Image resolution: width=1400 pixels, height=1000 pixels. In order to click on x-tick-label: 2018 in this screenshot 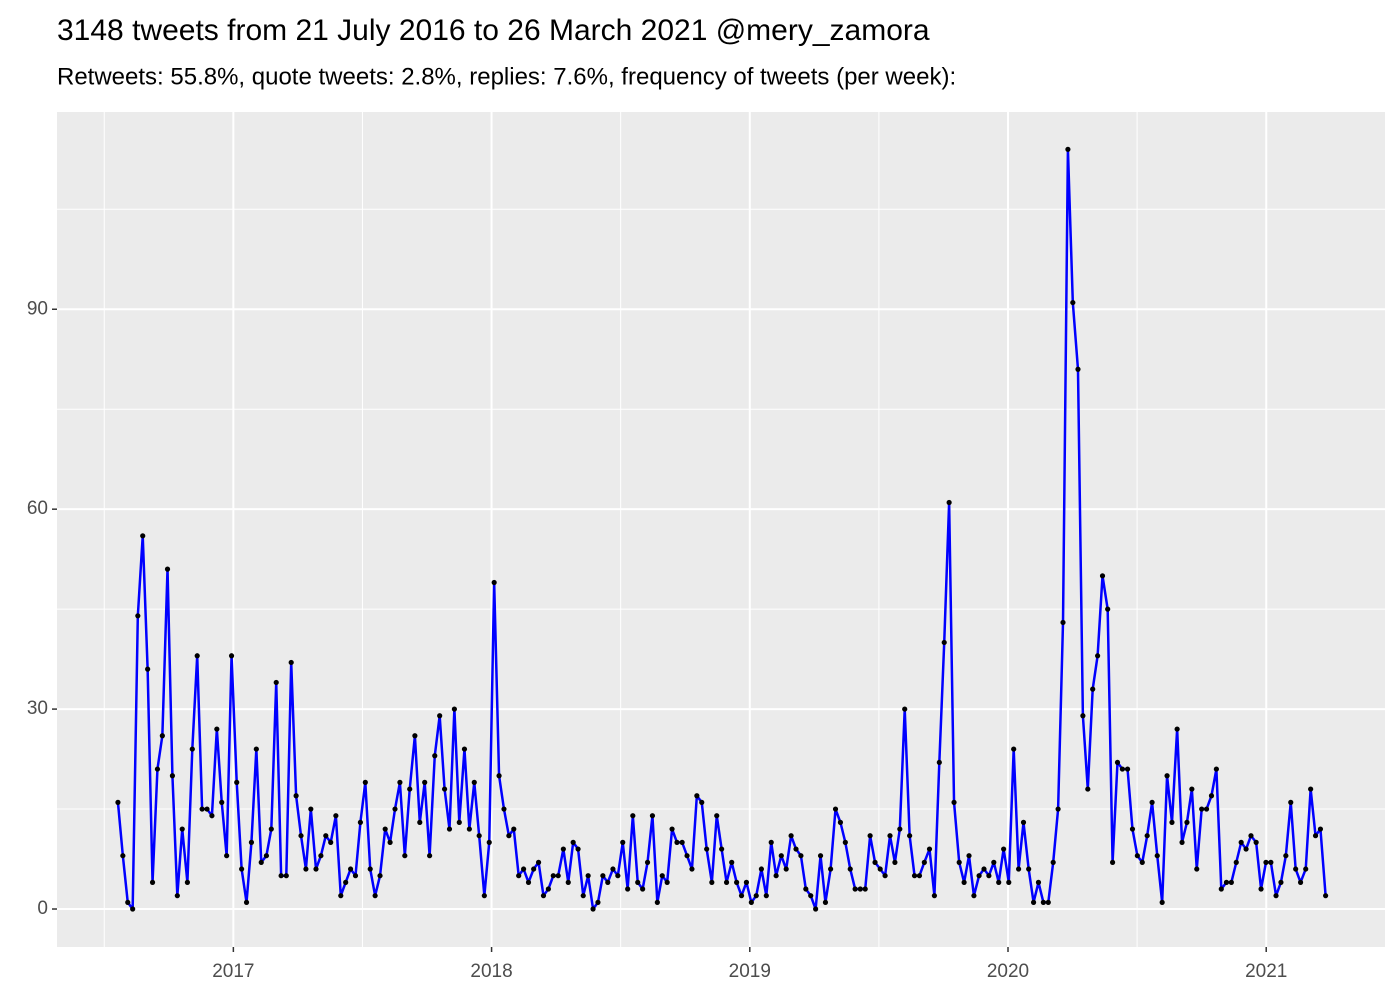, I will do `click(491, 971)`.